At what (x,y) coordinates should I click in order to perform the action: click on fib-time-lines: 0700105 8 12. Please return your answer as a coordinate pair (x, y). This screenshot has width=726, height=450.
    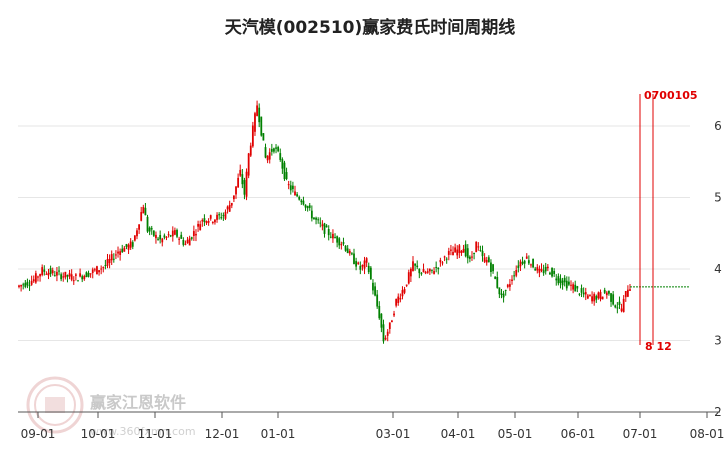
    Looking at the image, I should click on (664, 221).